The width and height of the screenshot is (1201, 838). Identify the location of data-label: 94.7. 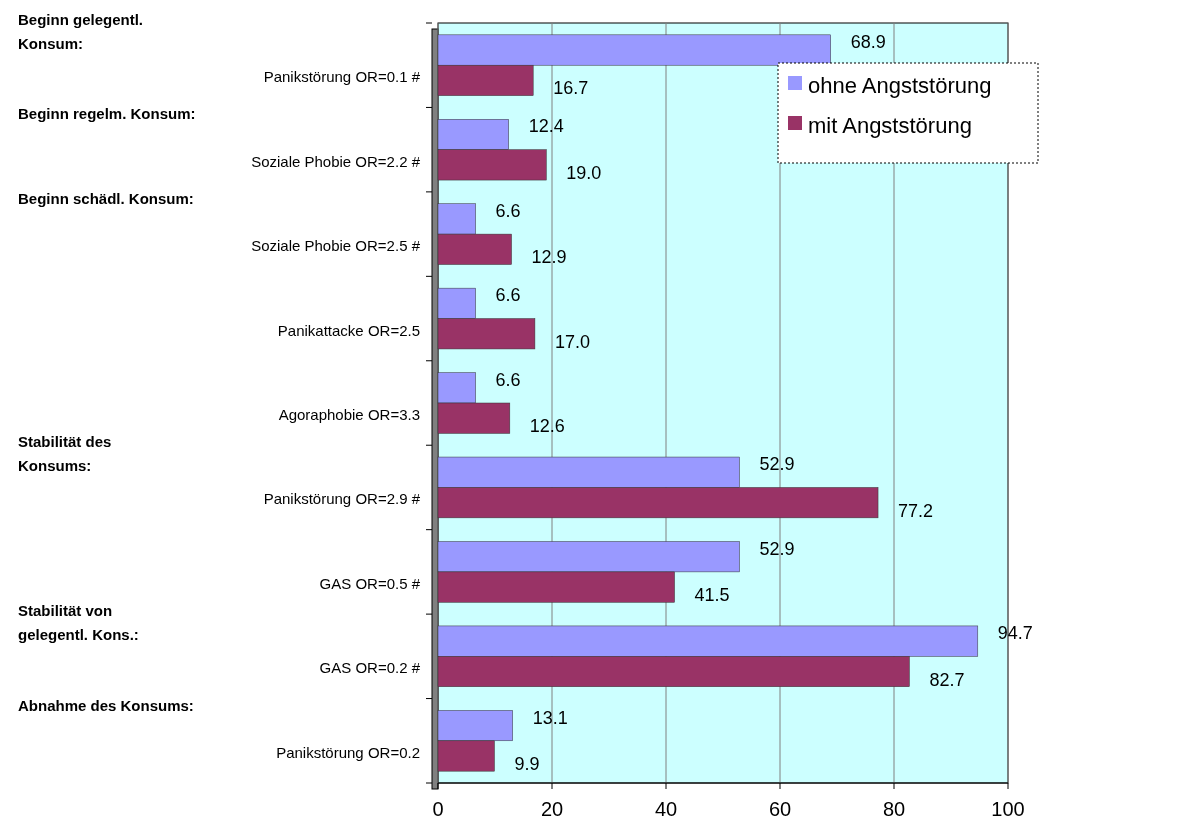
(1015, 633).